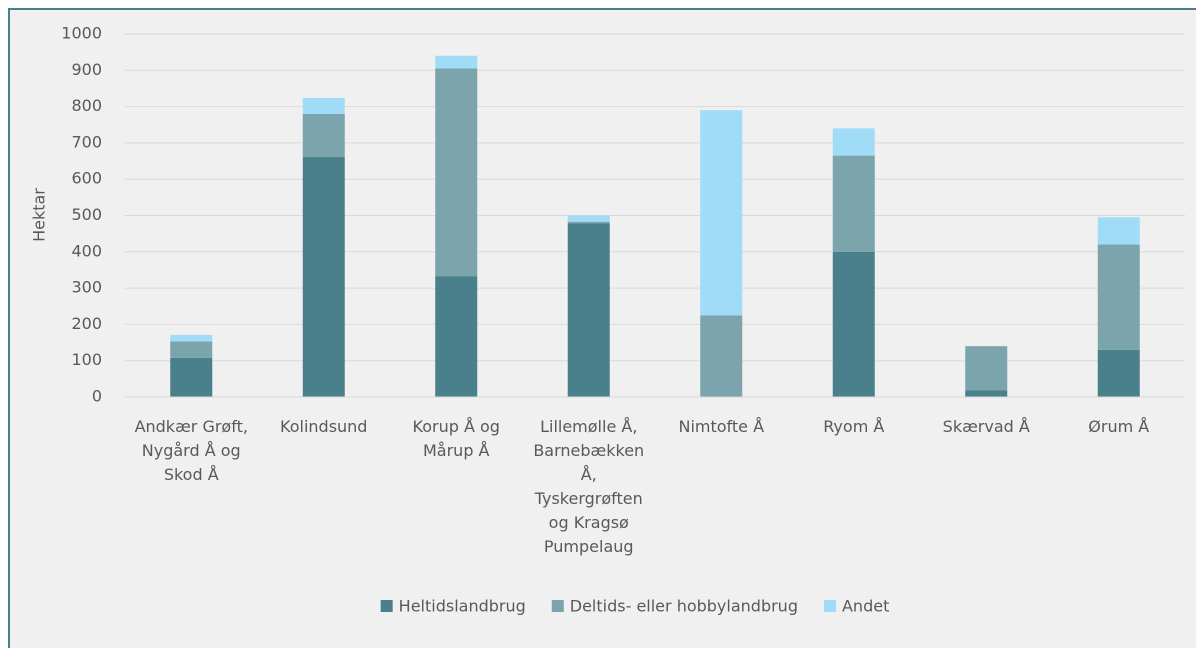 This screenshot has width=1198, height=648. I want to click on x-tick-label: Ørum Å, so click(1119, 426).